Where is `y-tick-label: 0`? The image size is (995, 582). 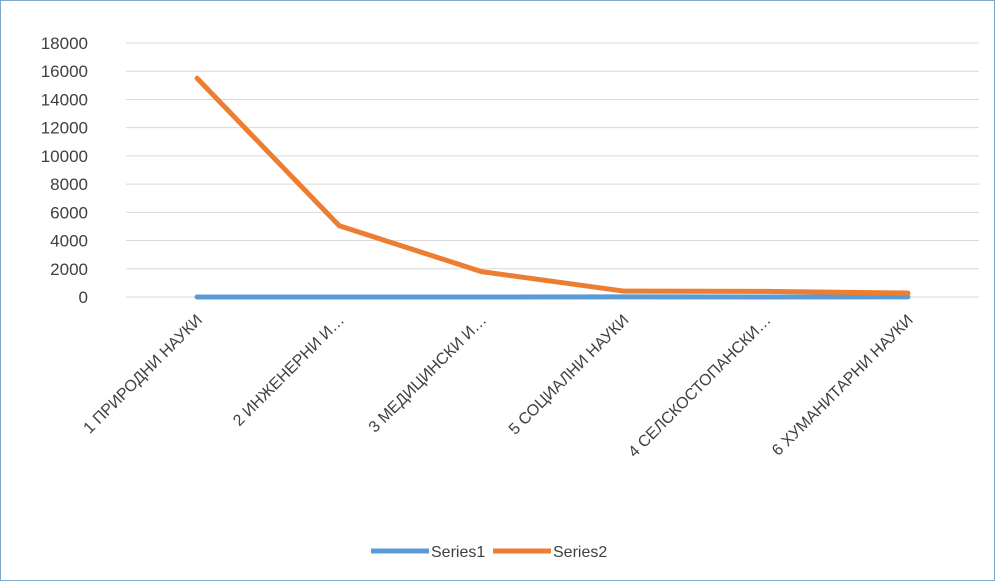 y-tick-label: 0 is located at coordinates (83, 297).